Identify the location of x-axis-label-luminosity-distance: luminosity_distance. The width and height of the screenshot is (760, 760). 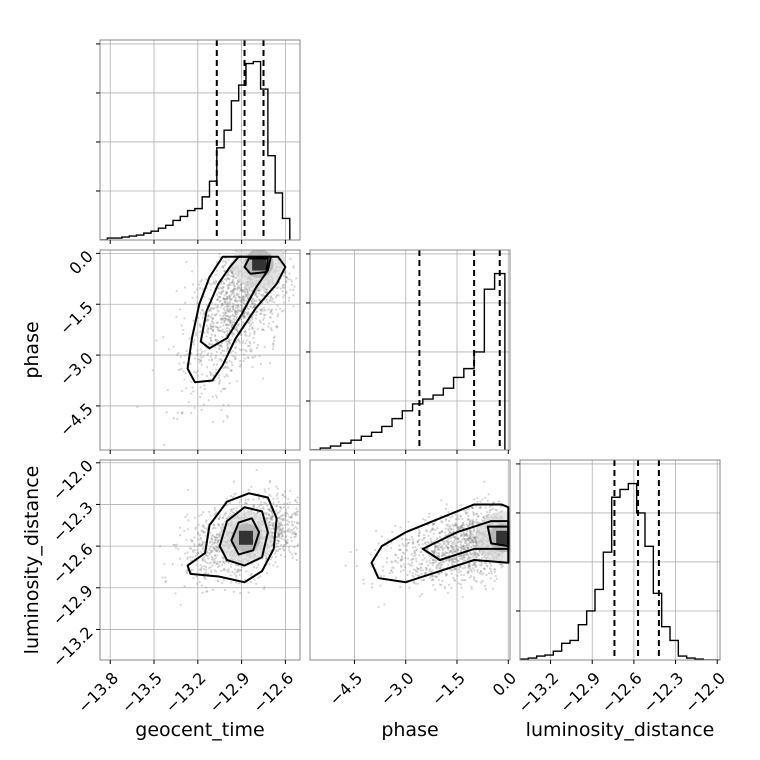
(620, 730).